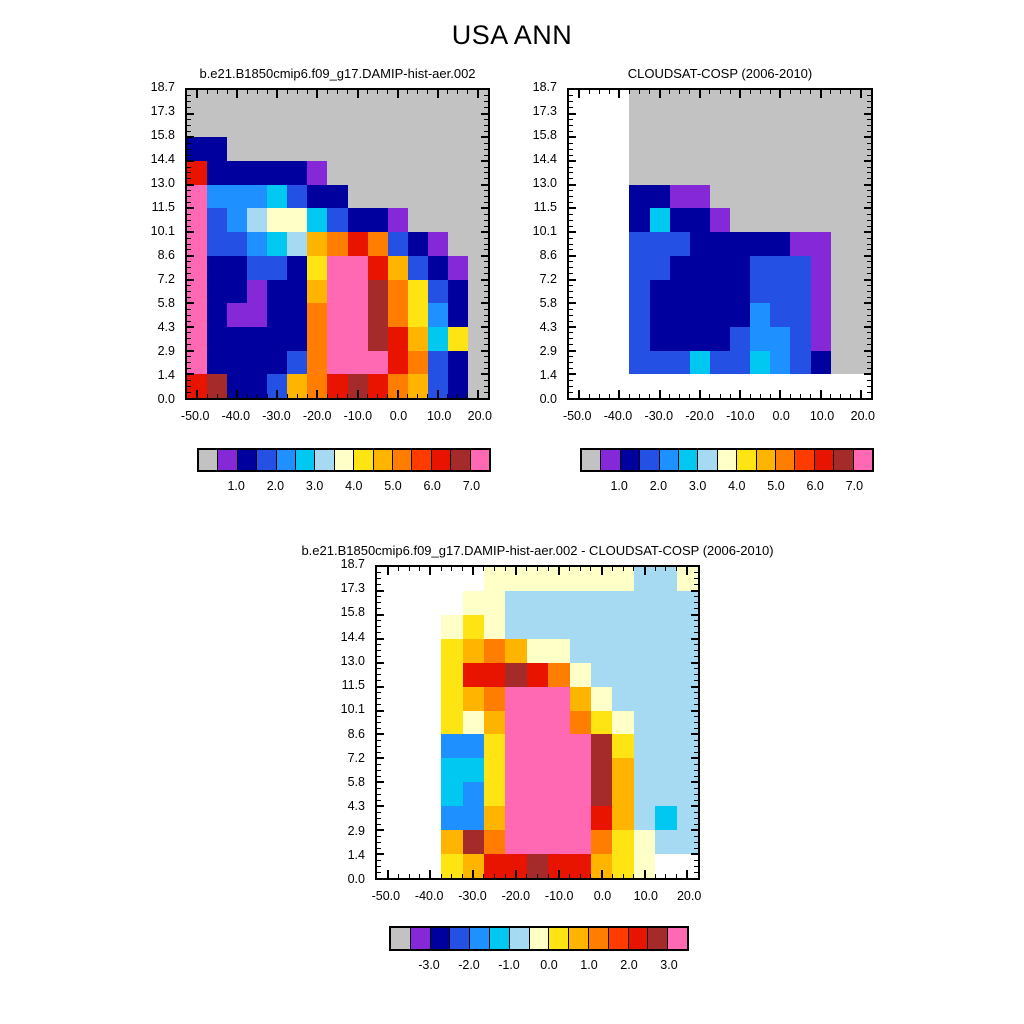 This screenshot has width=1024, height=1024. What do you see at coordinates (781, 416) in the screenshot?
I see `x-tick-label: 0.0` at bounding box center [781, 416].